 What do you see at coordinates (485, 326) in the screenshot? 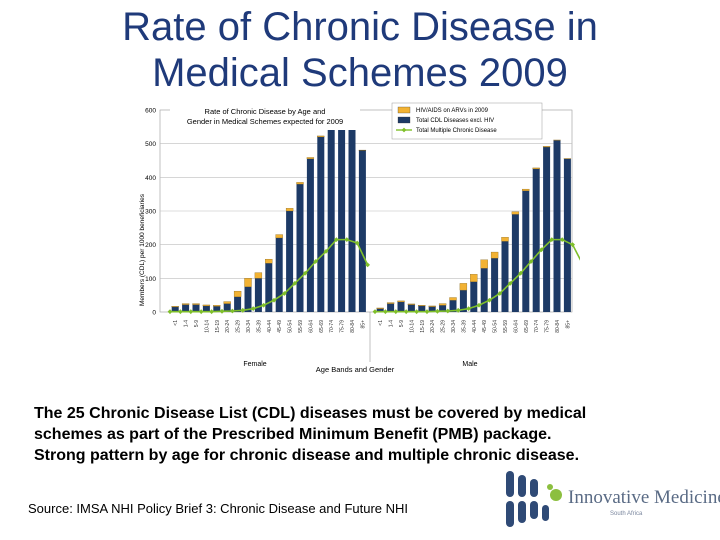
I see `x-tick-label: 45-49` at bounding box center [485, 326].